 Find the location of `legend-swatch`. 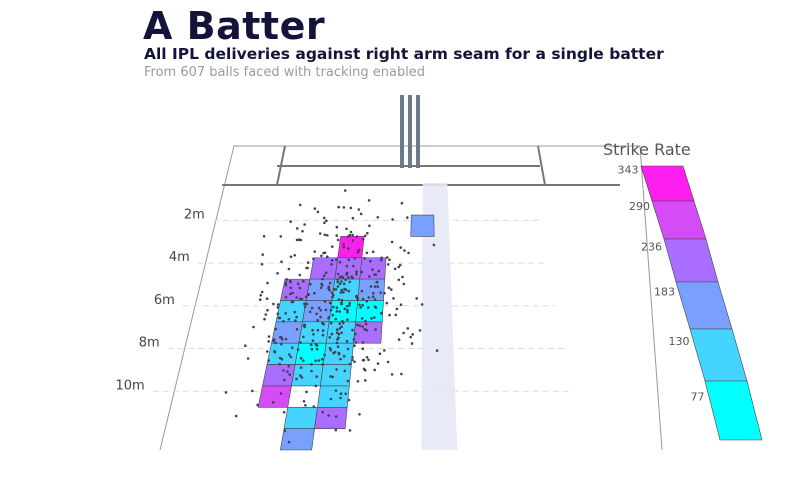

legend-swatch is located at coordinates (691, 260).